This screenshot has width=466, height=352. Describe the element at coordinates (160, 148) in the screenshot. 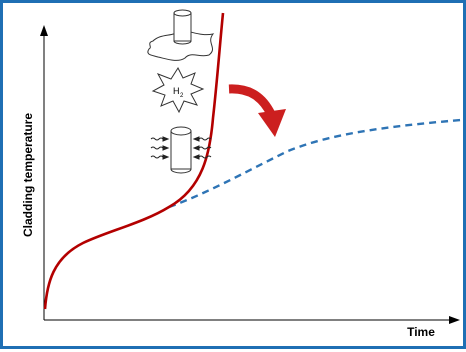

I see `heat-waves-left-icon` at that location.